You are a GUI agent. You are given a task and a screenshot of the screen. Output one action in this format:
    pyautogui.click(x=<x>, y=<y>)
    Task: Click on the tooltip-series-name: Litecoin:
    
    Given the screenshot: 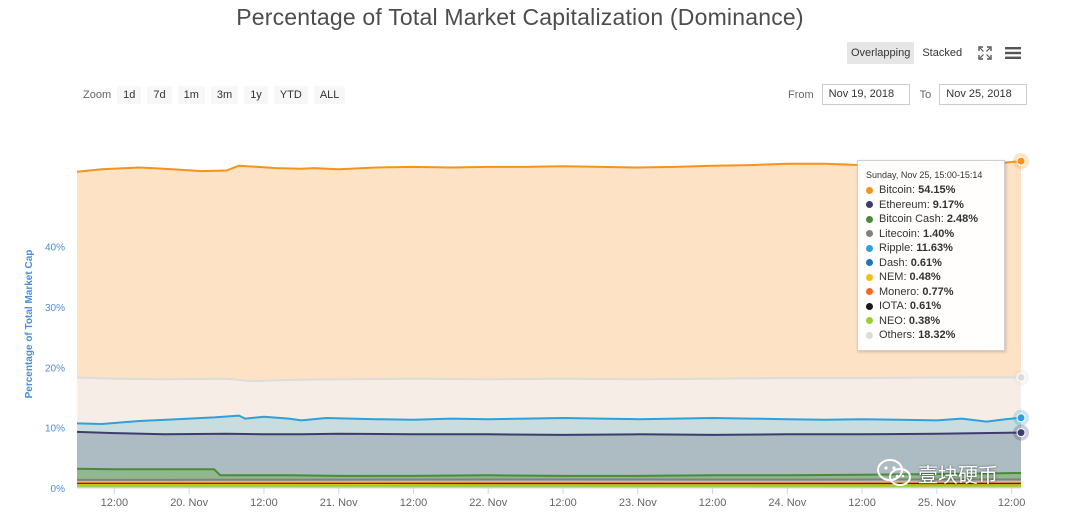 What is the action you would take?
    pyautogui.click(x=899, y=233)
    